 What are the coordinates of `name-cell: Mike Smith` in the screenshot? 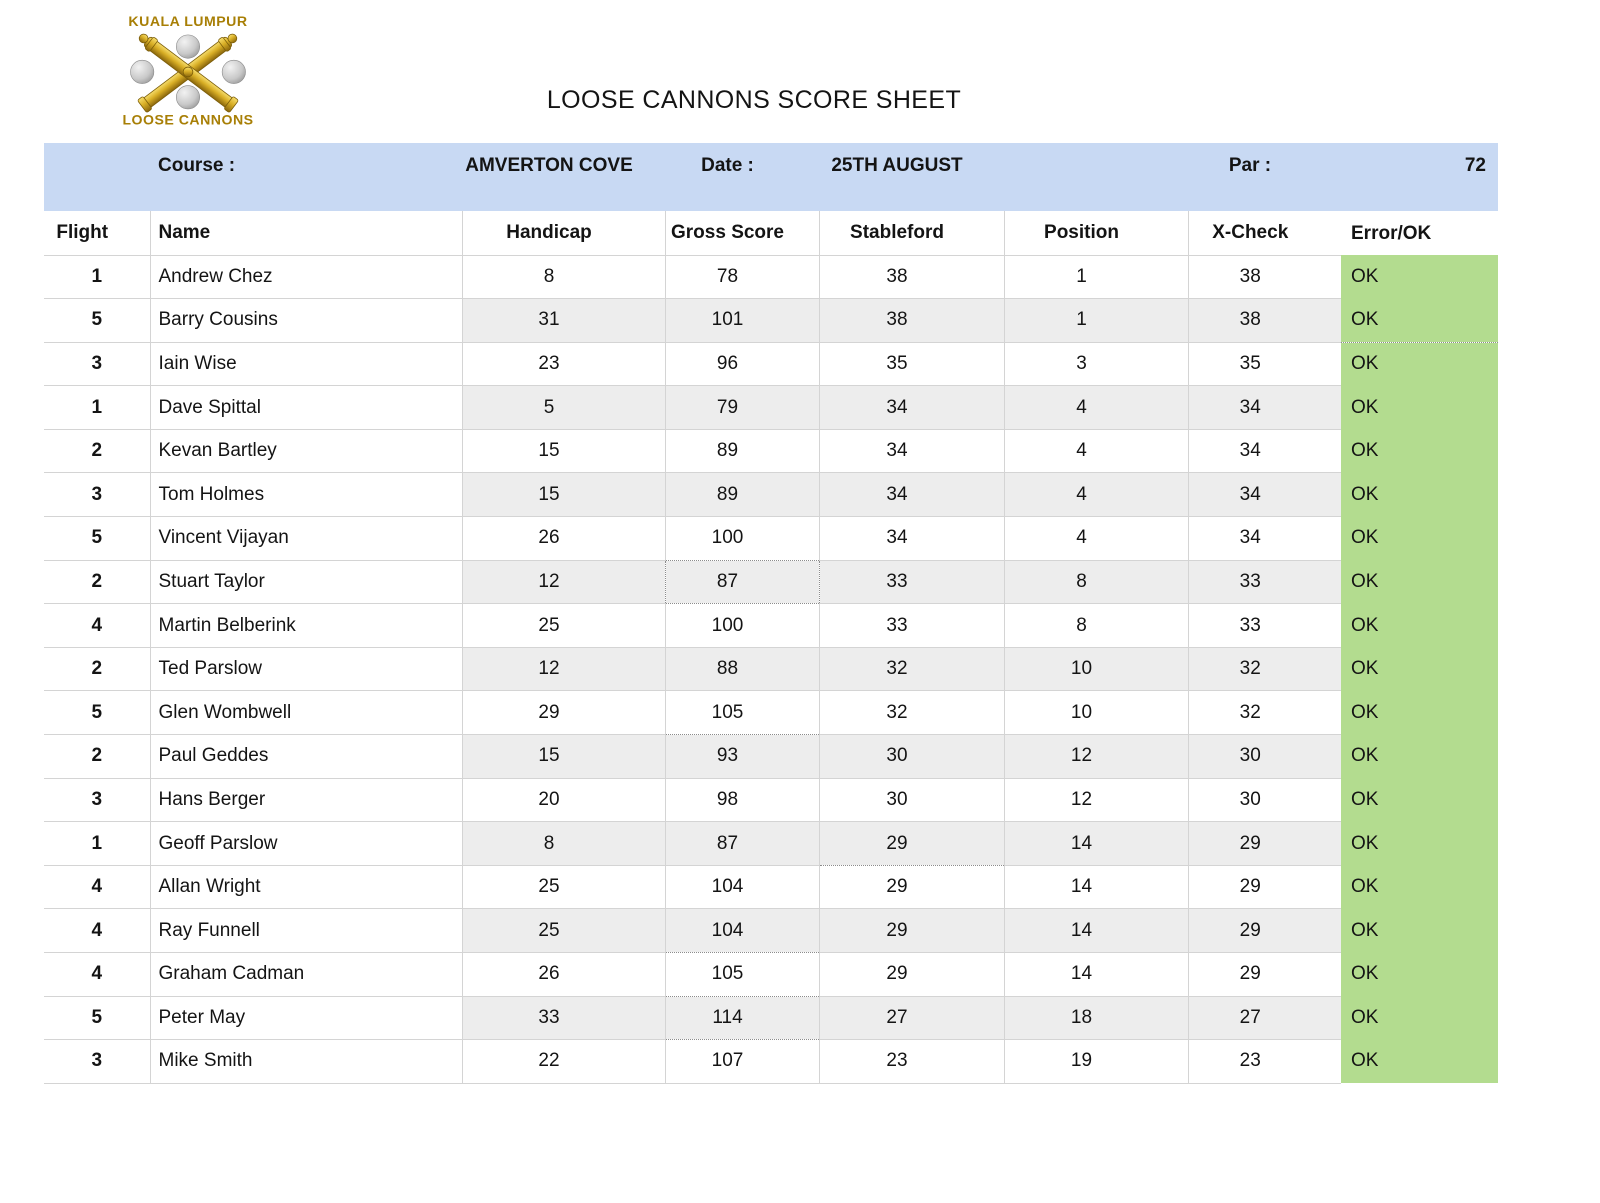 It's located at (305, 1061).